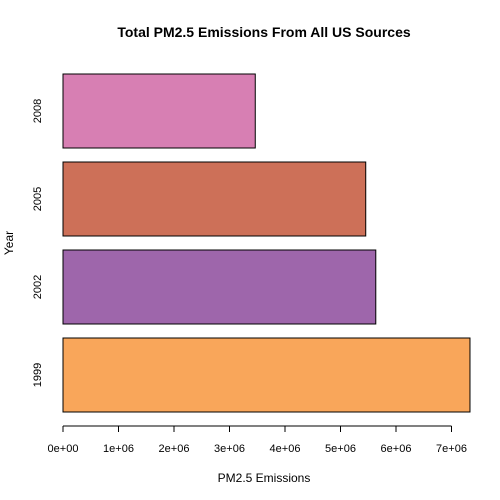  What do you see at coordinates (257, 440) in the screenshot?
I see `x-axis: 0e+00 1e+06 2e+06 3e+06 4e+06 5e+06 6e+06 7e+06` at bounding box center [257, 440].